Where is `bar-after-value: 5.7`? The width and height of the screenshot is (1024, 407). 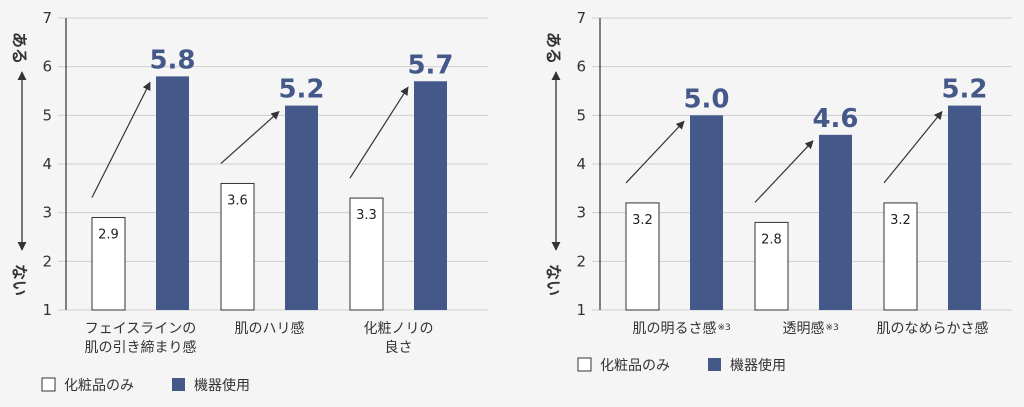
bar-after-value: 5.7 is located at coordinates (430, 65).